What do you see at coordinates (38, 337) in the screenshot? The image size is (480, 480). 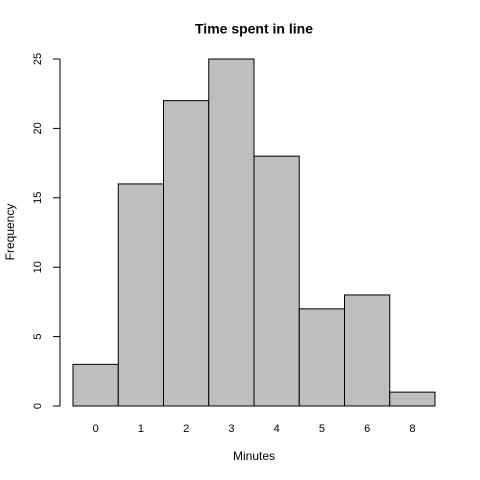 I see `y-tick-label: 5` at bounding box center [38, 337].